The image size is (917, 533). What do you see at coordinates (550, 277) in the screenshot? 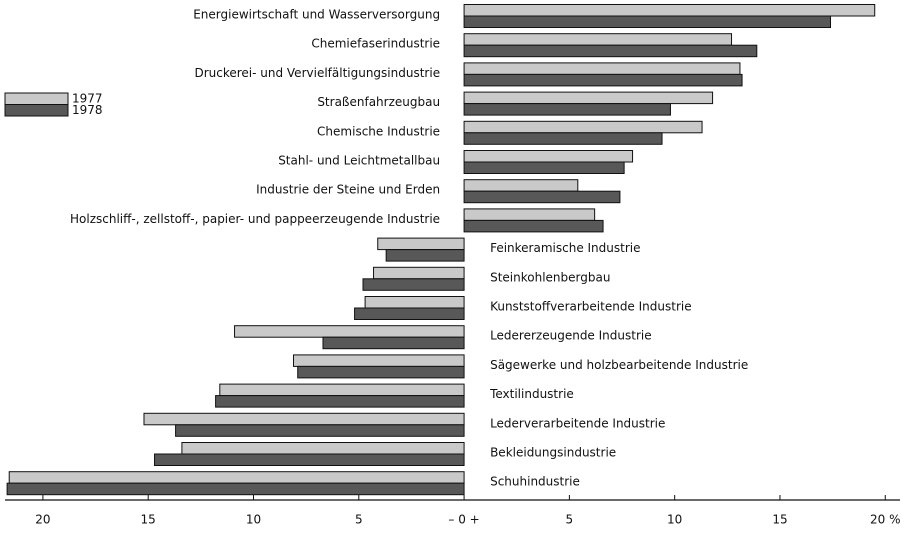
I see `category-label: Steinkohlenbergbau` at bounding box center [550, 277].